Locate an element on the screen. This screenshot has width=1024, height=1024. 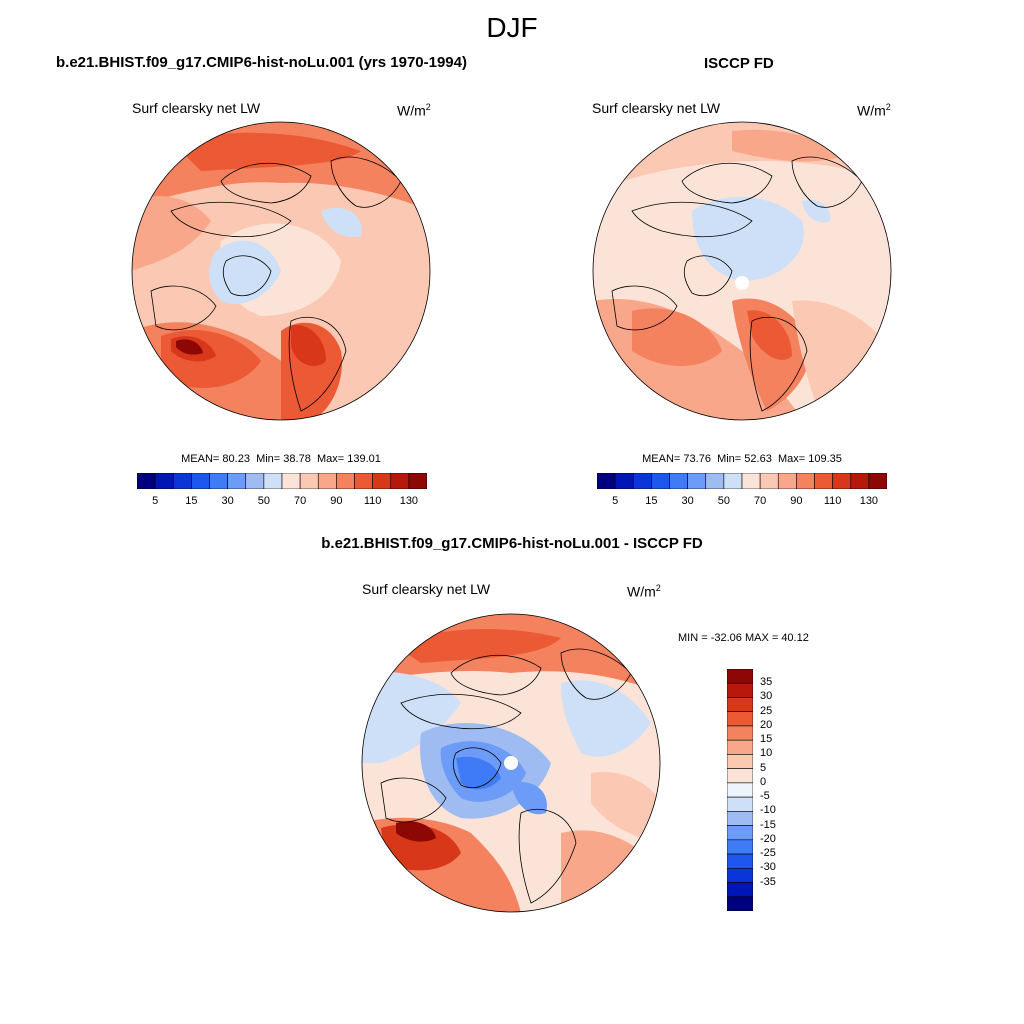
obs-colorbar is located at coordinates (742, 483).